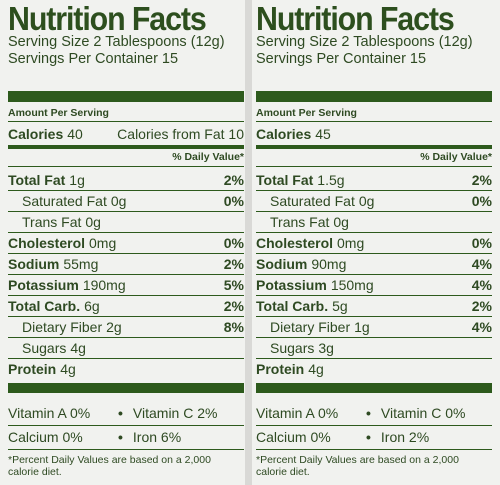  Describe the element at coordinates (374, 437) in the screenshot. I see `vitamin-row: Calcium 0% • Iron 2%` at that location.